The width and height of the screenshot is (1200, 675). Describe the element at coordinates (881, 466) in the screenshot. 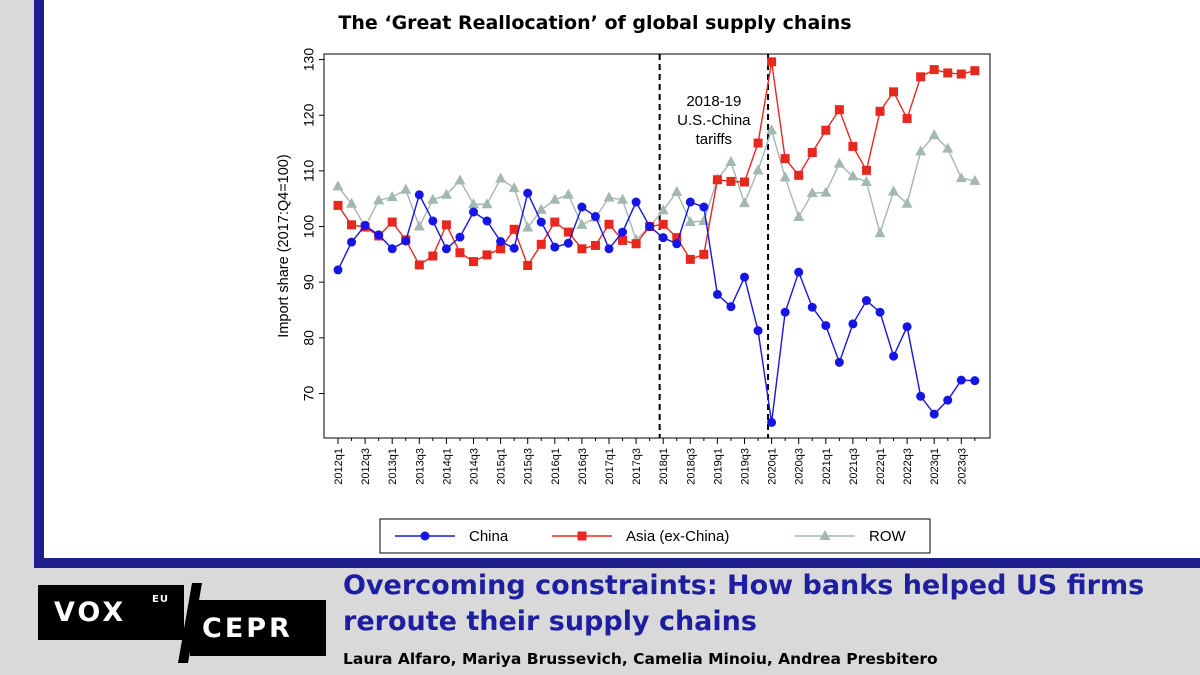

I see `x-tick-label: 2022q1` at that location.